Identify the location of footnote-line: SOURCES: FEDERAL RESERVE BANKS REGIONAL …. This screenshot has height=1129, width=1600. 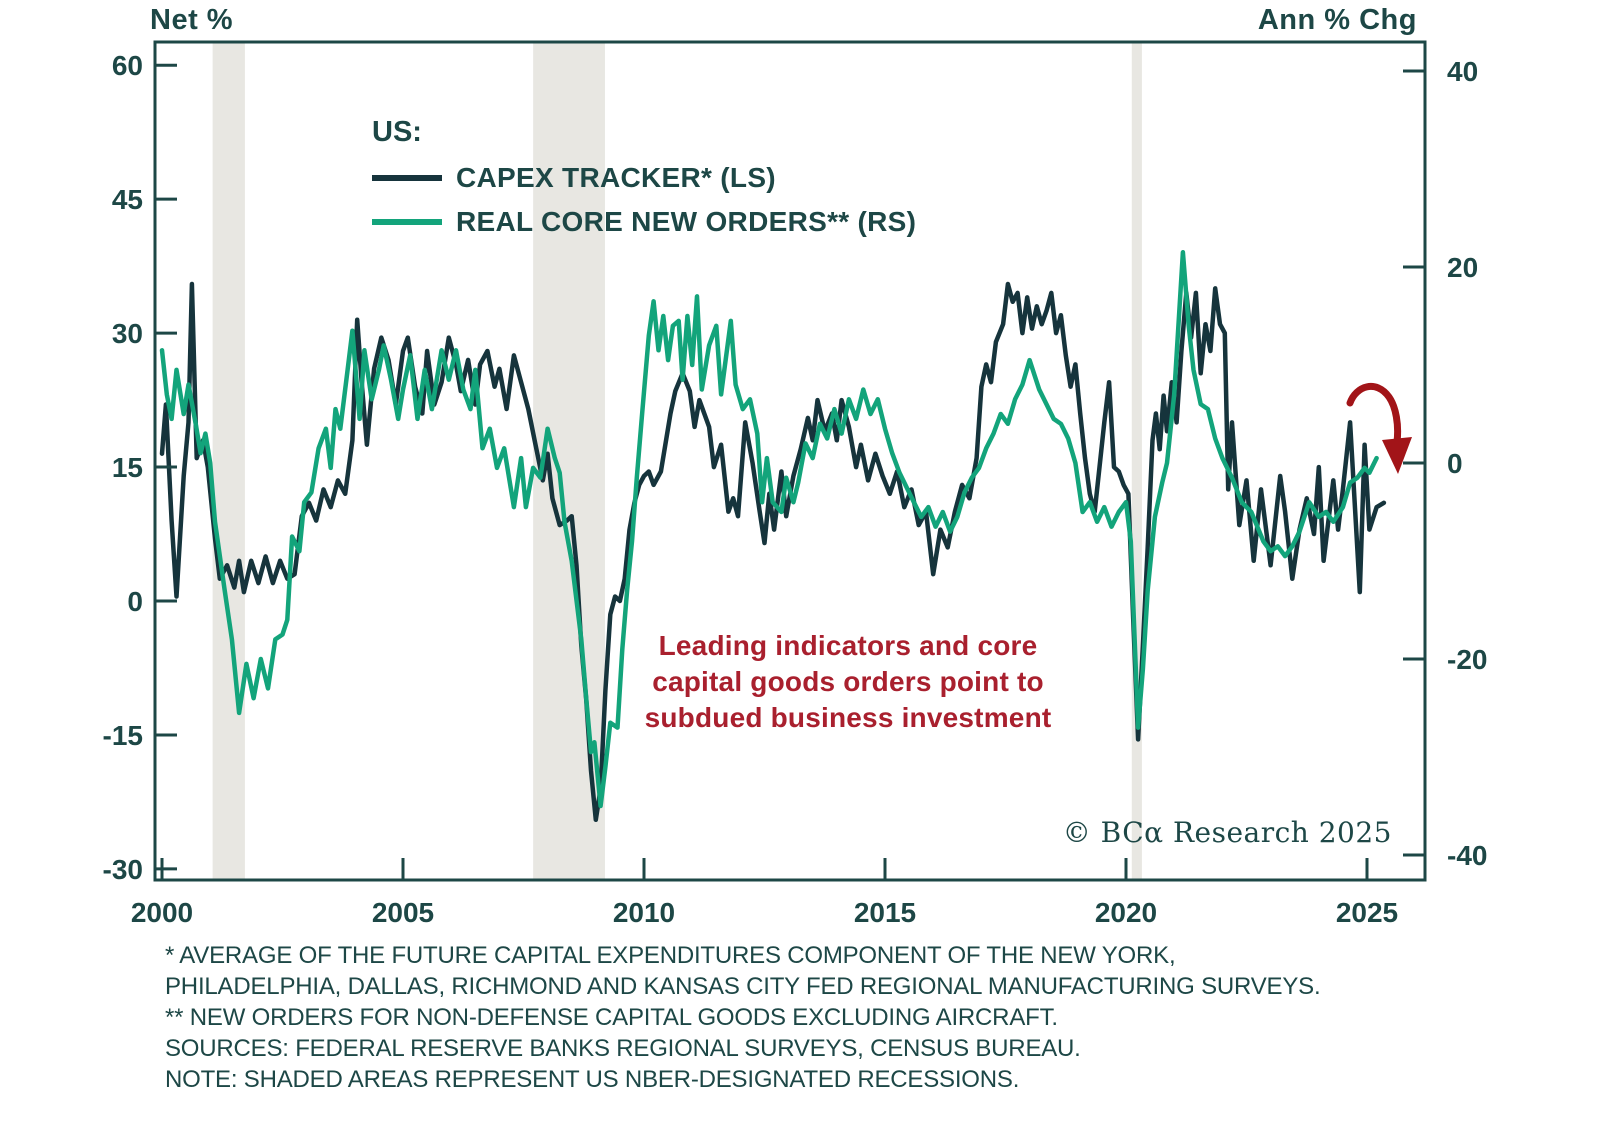
(623, 1048).